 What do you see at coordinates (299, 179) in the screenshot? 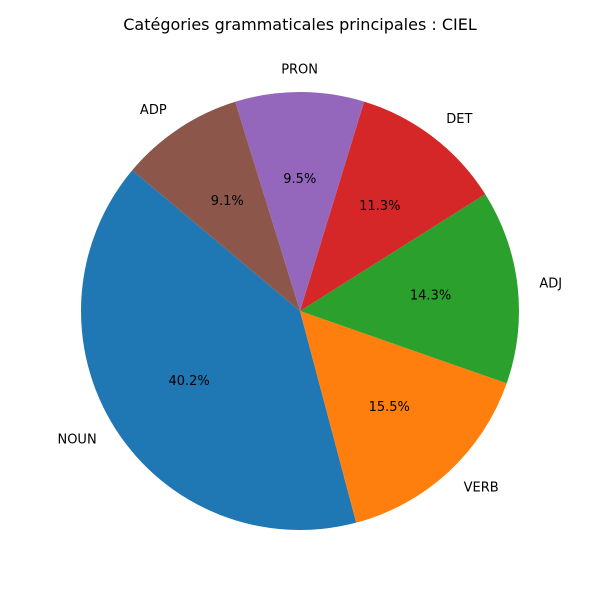
I see `percent-label-pron: 9.5%` at bounding box center [299, 179].